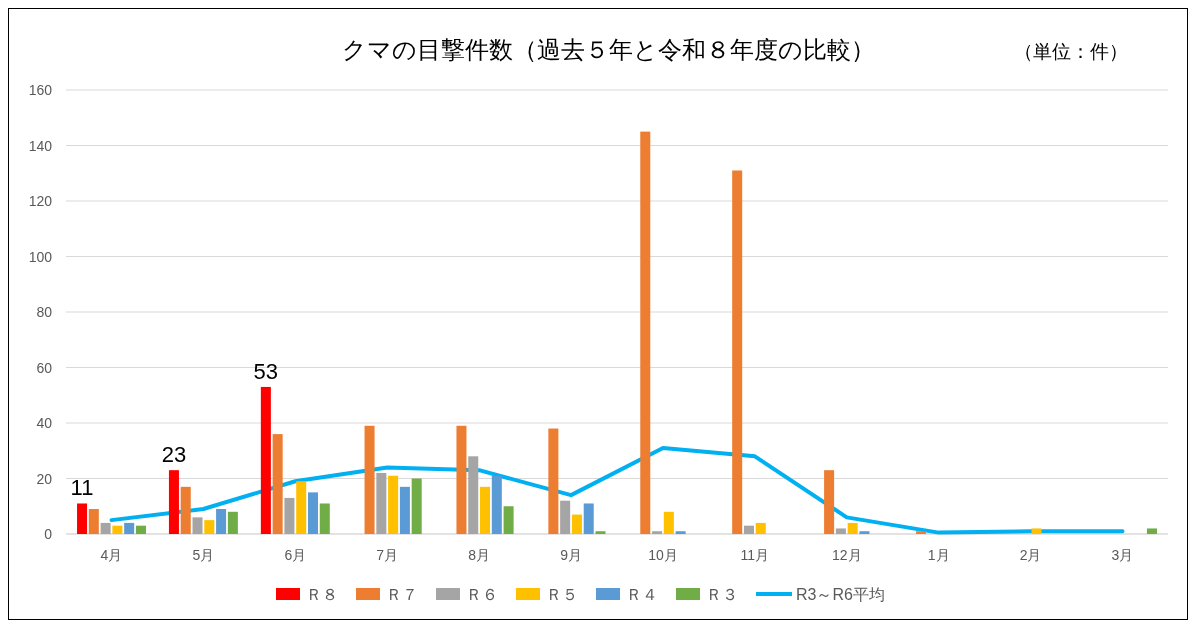 The height and width of the screenshot is (620, 1192). Describe the element at coordinates (562, 594) in the screenshot. I see `legend-label: Ｒ５` at that location.